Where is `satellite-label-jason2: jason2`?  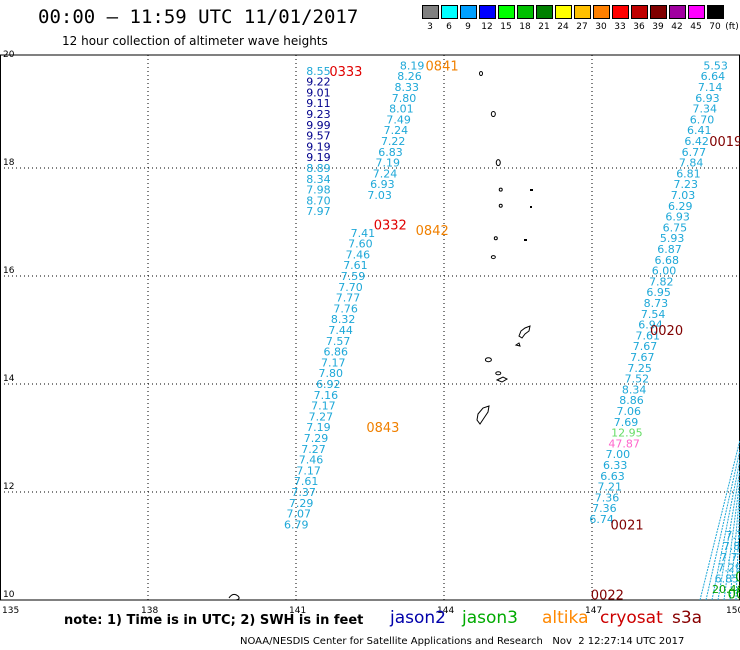 satellite-label-jason2: jason2 is located at coordinates (418, 618).